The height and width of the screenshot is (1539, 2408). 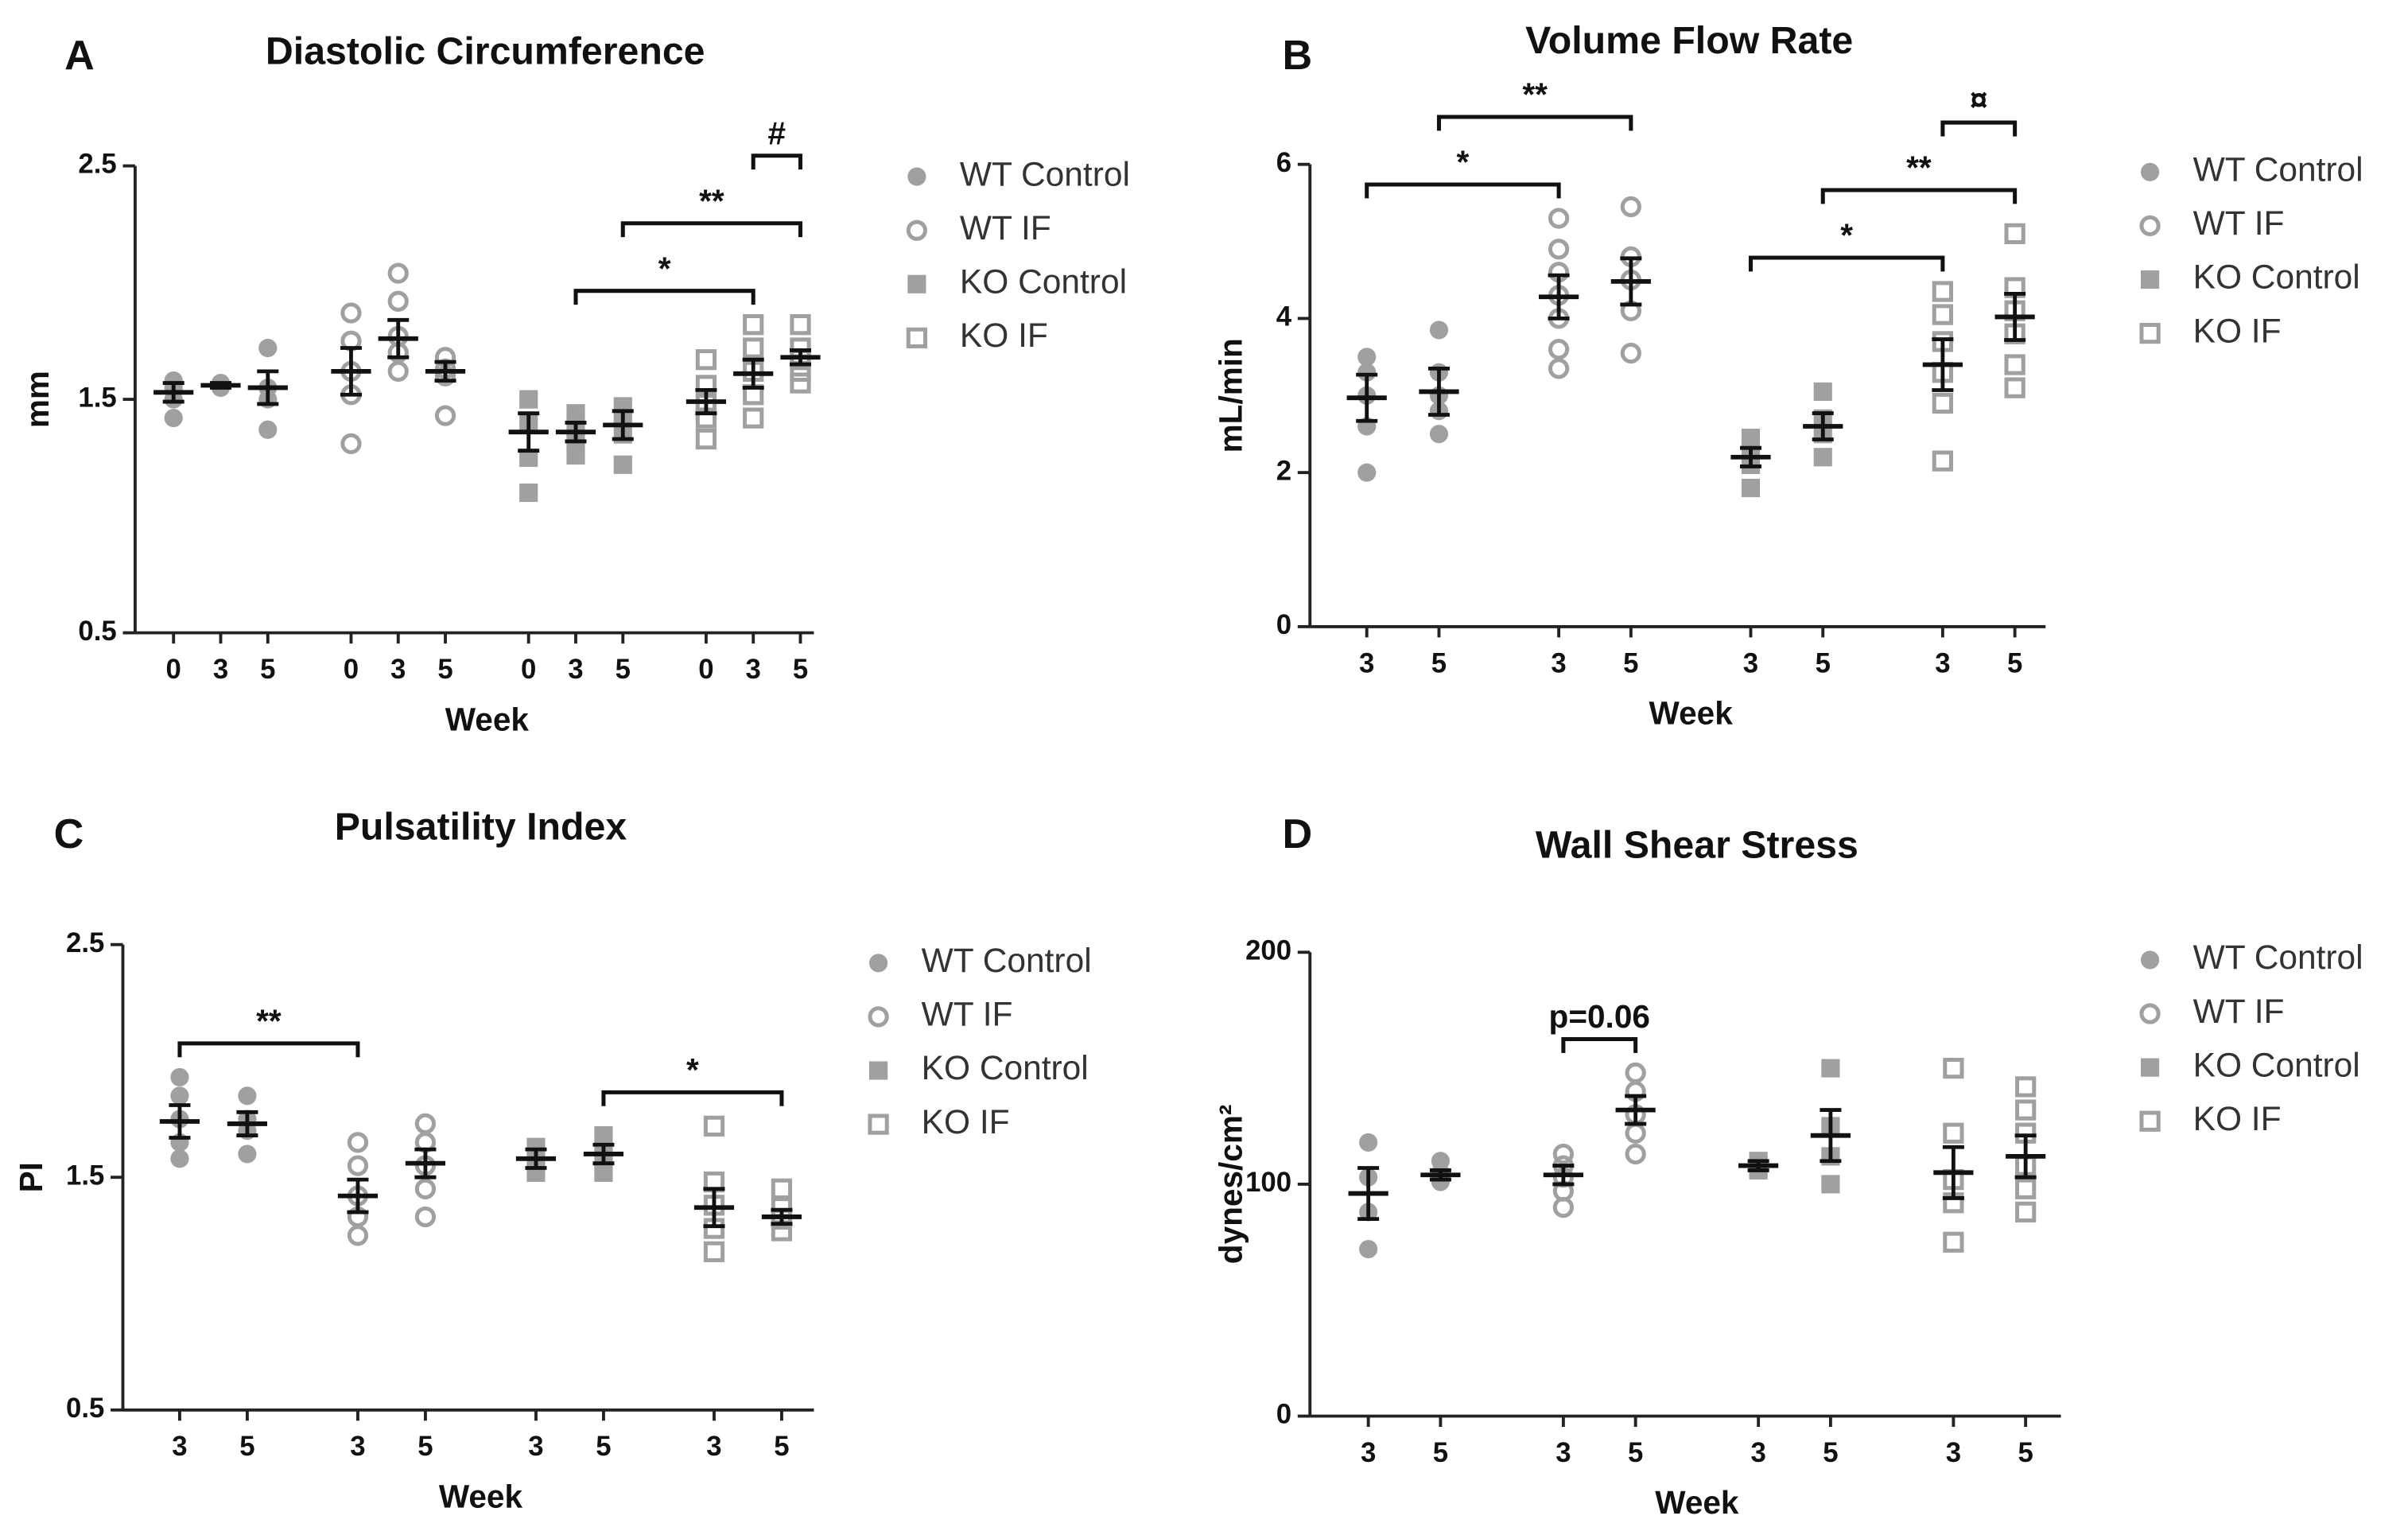 I want to click on legend-label: KO Control, so click(x=2276, y=1065).